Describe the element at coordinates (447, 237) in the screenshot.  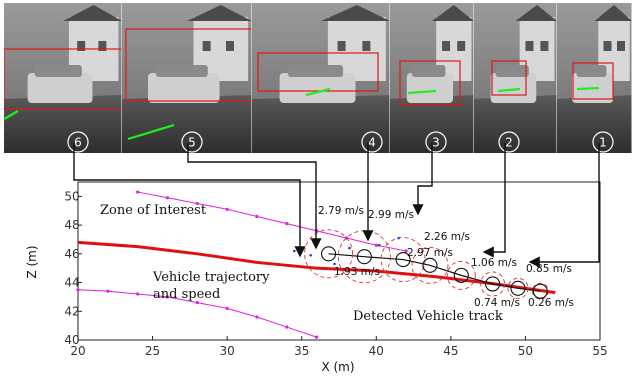
I see `speed-label: 2.26 m/s` at that location.